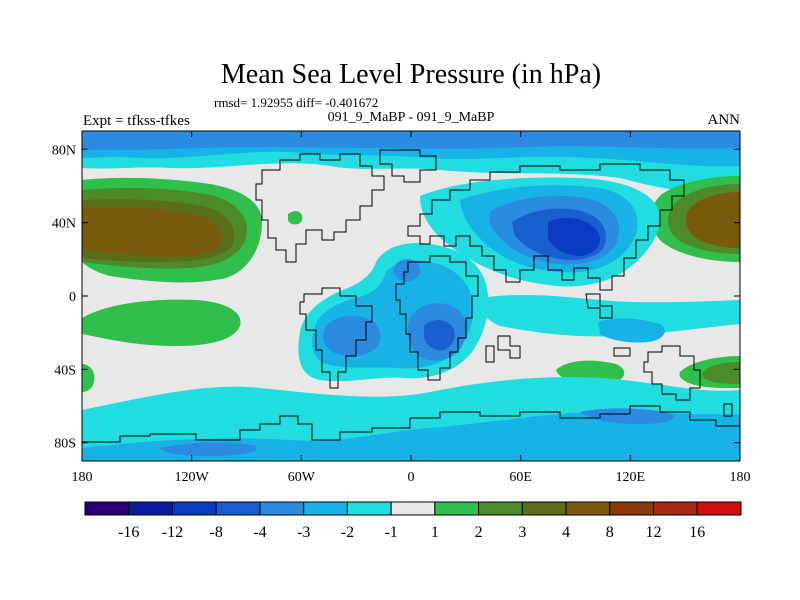 The height and width of the screenshot is (600, 800). What do you see at coordinates (437, 318) in the screenshot?
I see `coast-africa` at bounding box center [437, 318].